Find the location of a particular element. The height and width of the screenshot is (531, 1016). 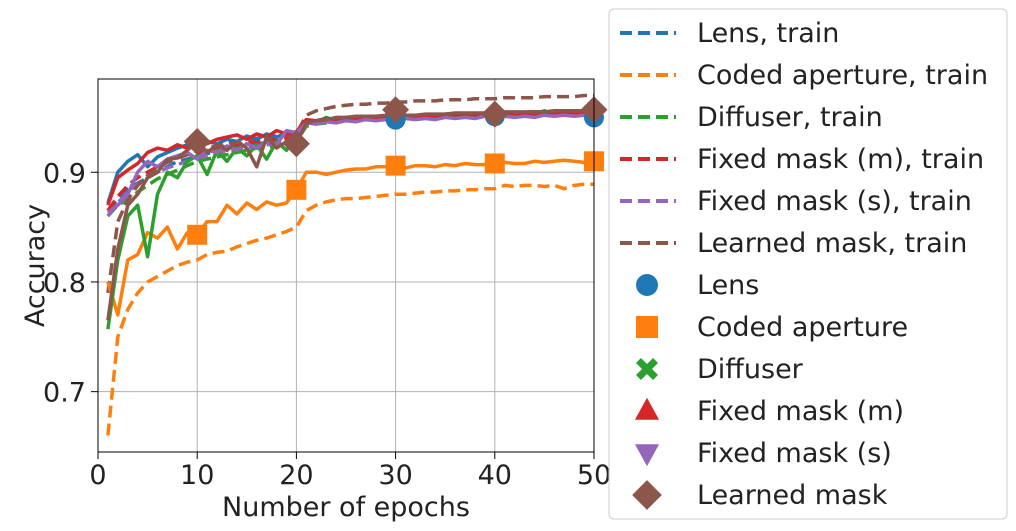

legend-item-diffuser-train: Diffuser, train is located at coordinates (751, 117).